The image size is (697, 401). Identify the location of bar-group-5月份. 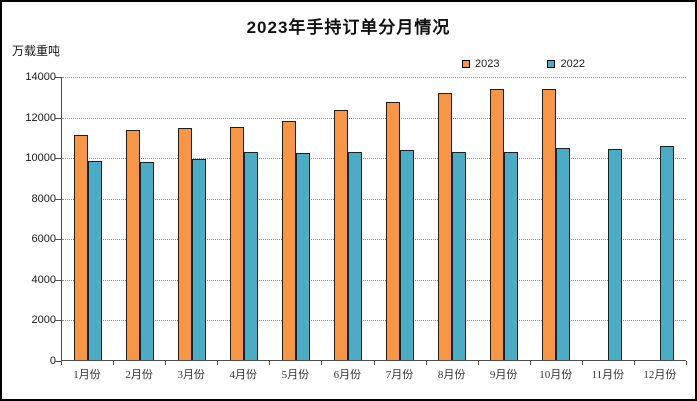
(296, 218).